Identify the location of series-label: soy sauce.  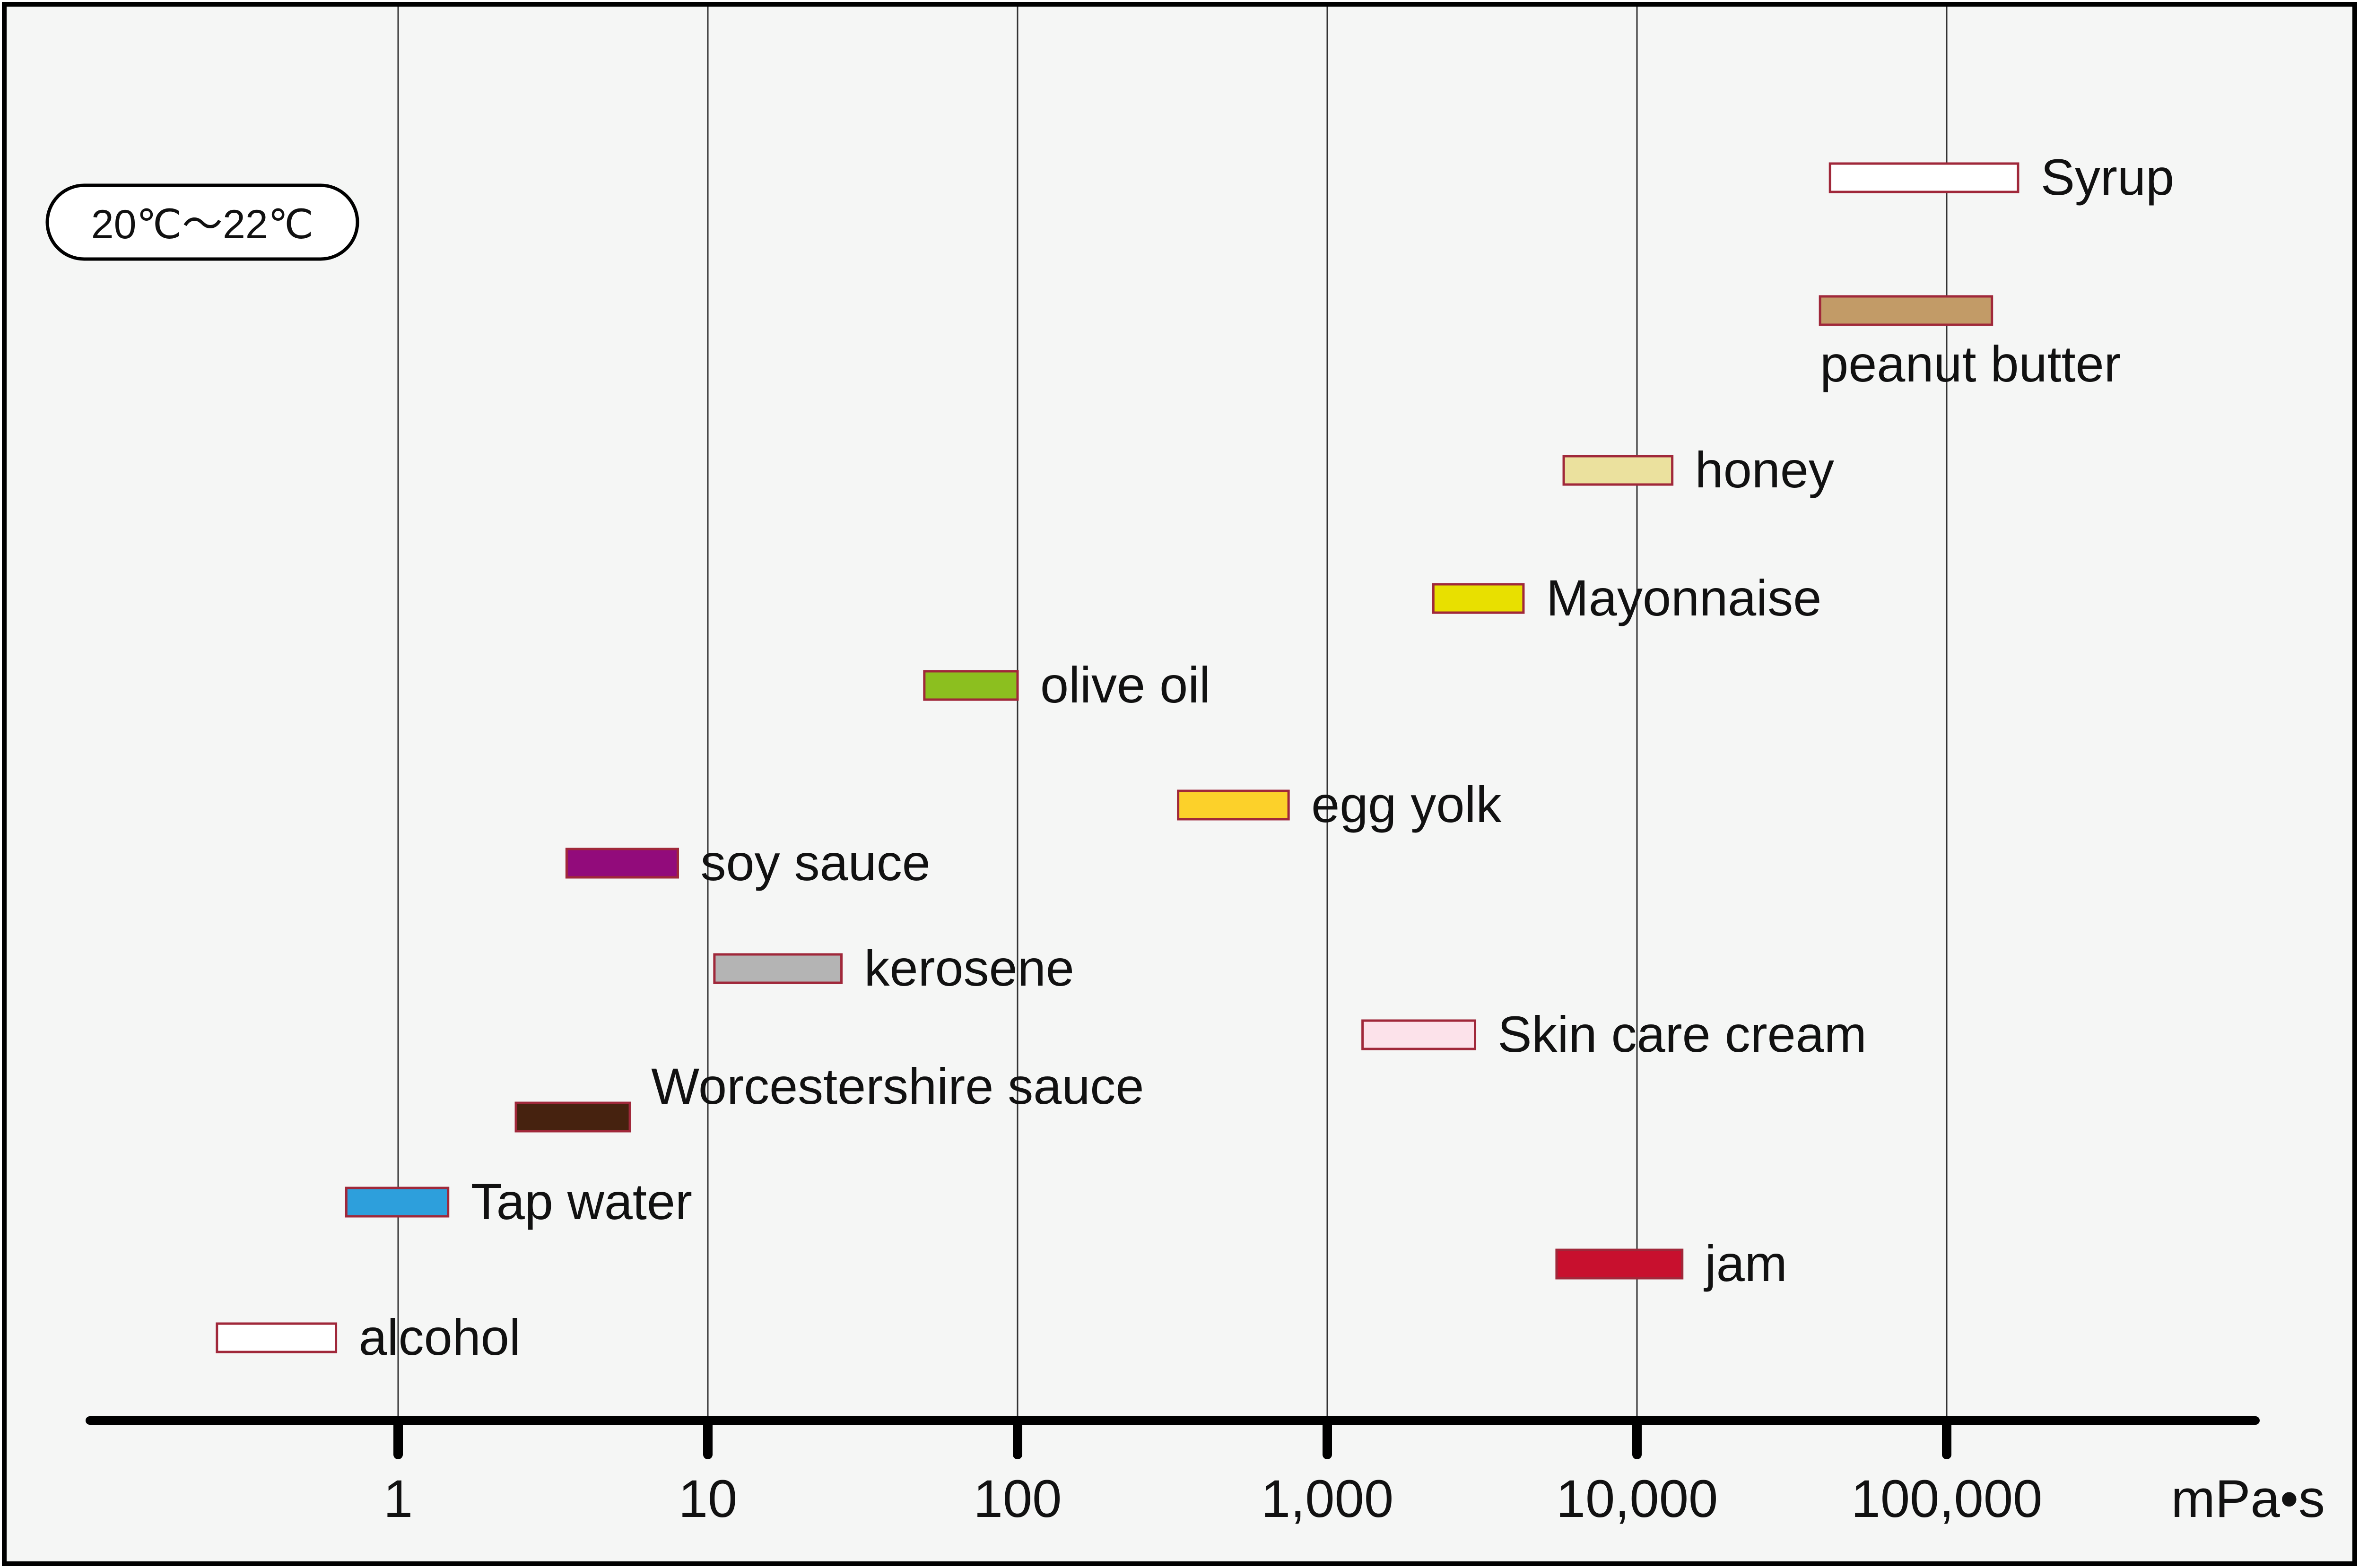
(816, 862).